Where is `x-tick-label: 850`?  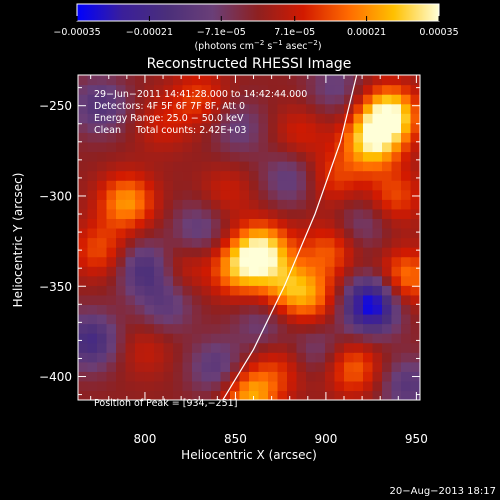 x-tick-label: 850 is located at coordinates (235, 439).